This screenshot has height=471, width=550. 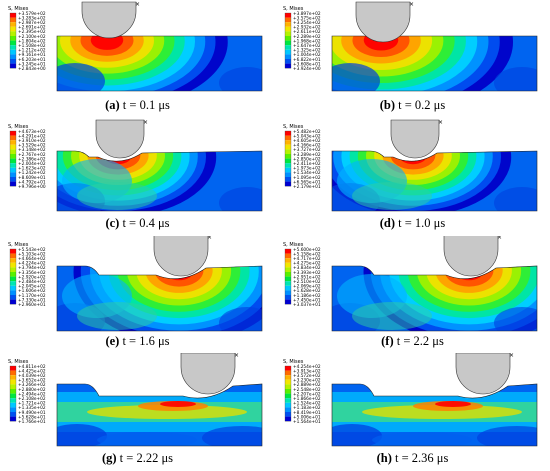 I want to click on legend-value: +2.510e+02, so click(x=307, y=282).